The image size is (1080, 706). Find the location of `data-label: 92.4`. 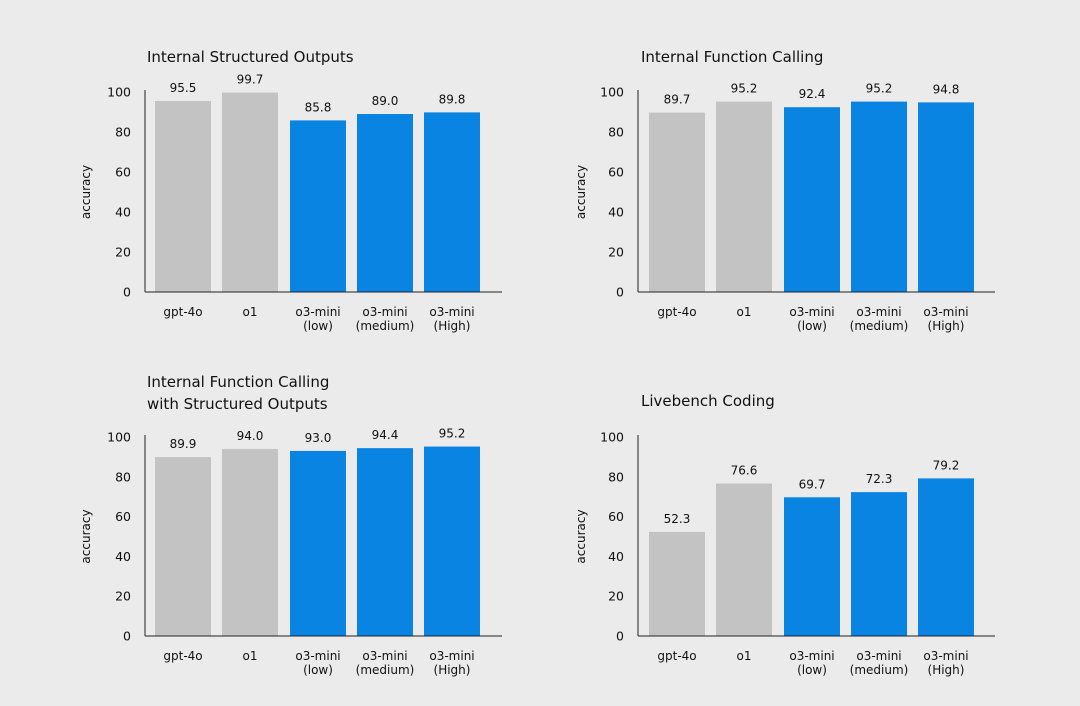

data-label: 92.4 is located at coordinates (812, 94).